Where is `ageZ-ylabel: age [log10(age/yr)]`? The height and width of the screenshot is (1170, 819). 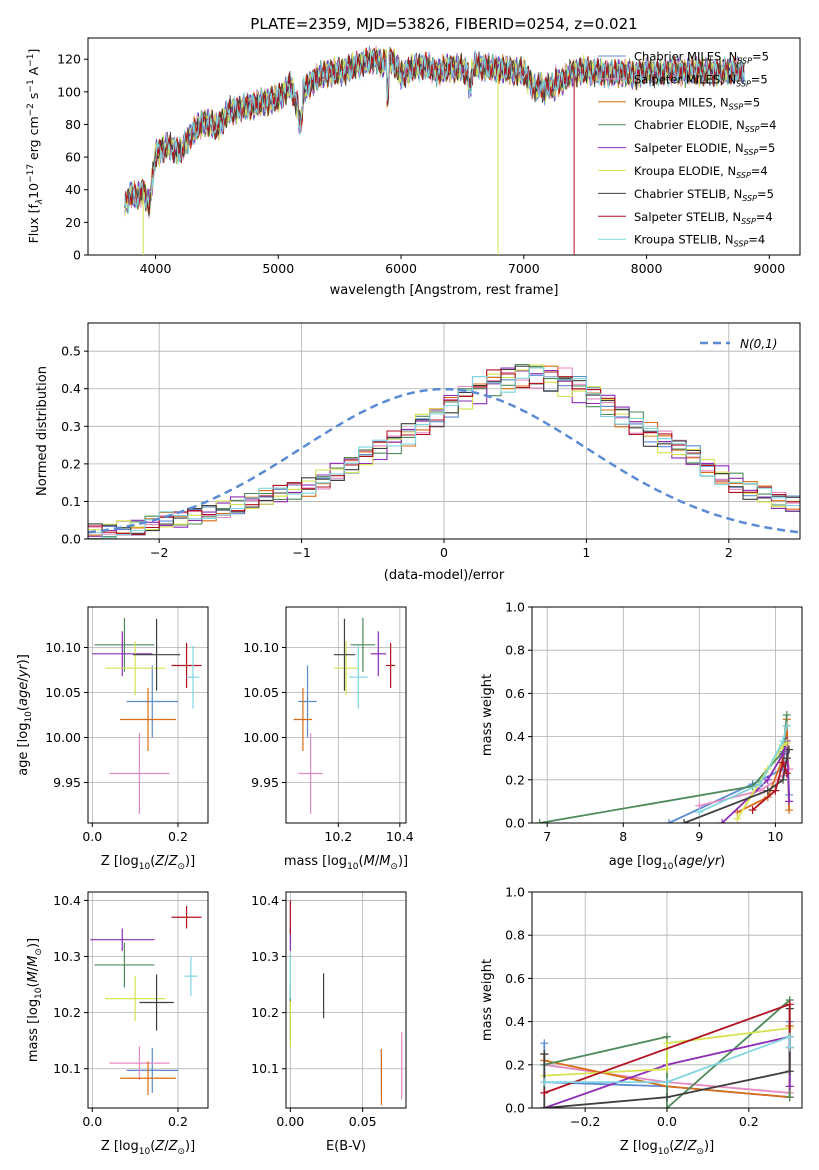 ageZ-ylabel: age [log10(age/yr)] is located at coordinates (25, 715).